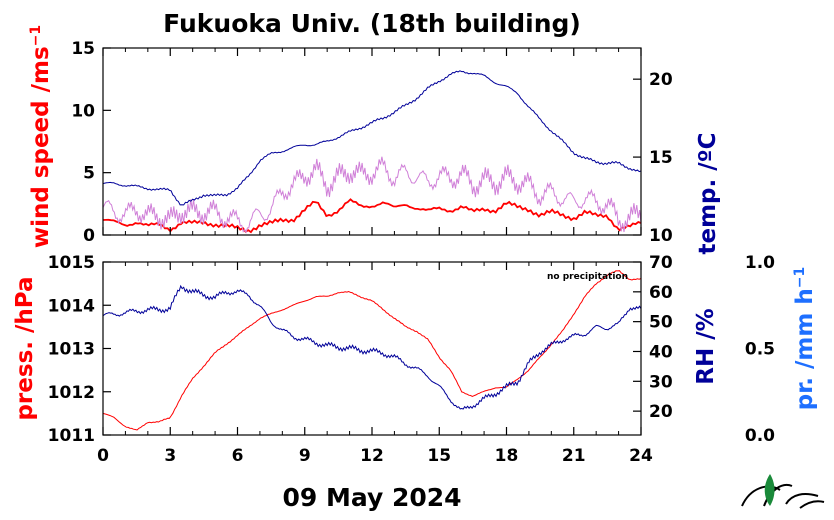  I want to click on y-far-right-label-exponent: −1, so click(800, 277).